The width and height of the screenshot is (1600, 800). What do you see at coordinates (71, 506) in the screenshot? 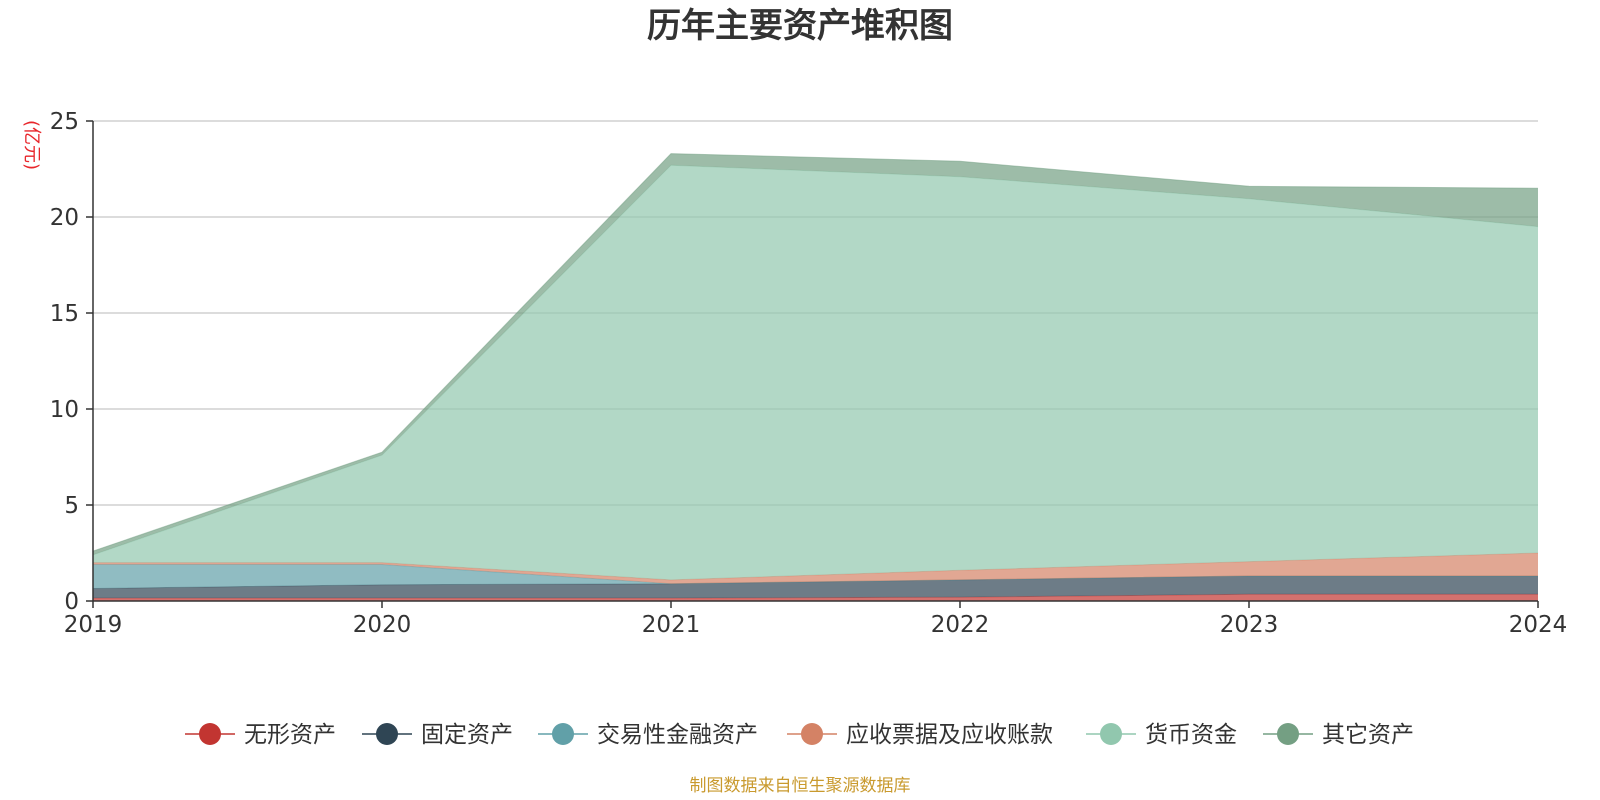
I see `y-tick-label: 5` at bounding box center [71, 506].